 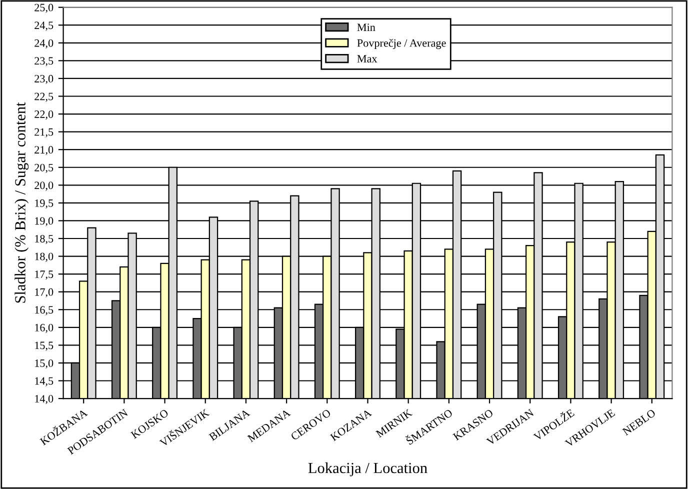 What do you see at coordinates (44, 346) in the screenshot?
I see `y-tick-label: 15,5` at bounding box center [44, 346].